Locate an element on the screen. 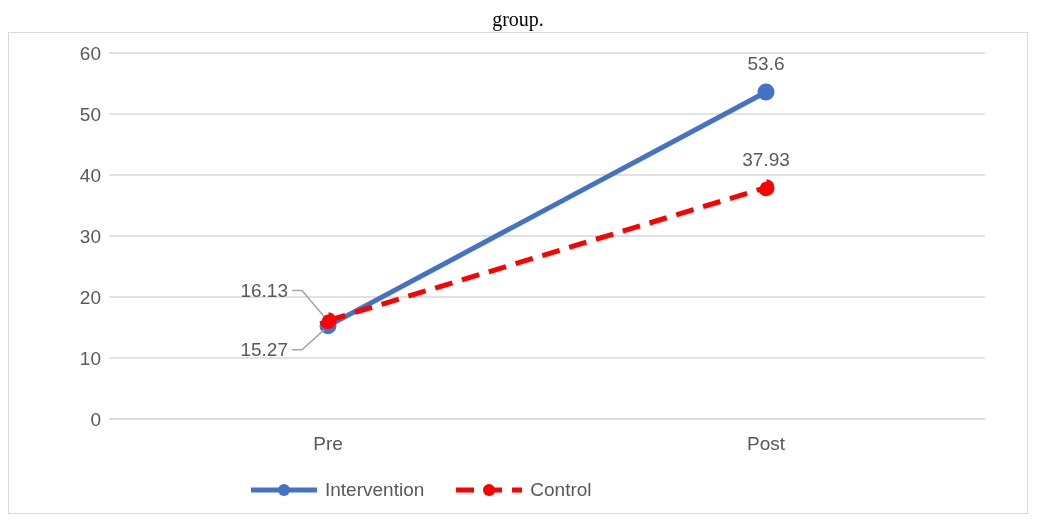  y-tick-label: 60 is located at coordinates (90, 53).